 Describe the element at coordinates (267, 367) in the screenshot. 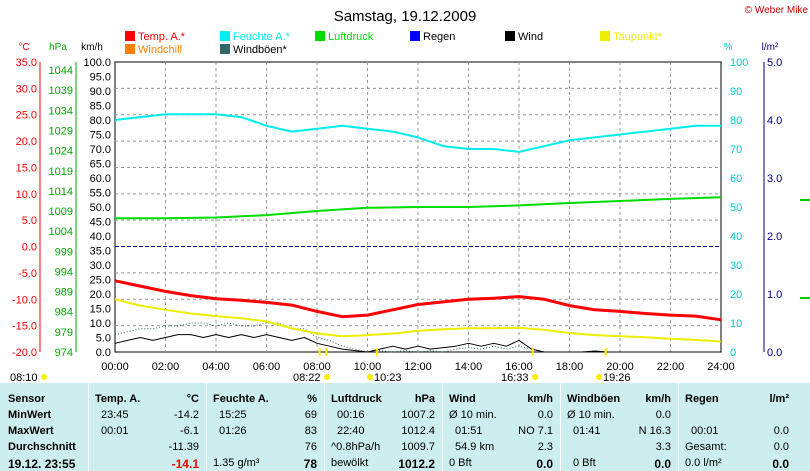

I see `x-tick-label: 06:00` at that location.